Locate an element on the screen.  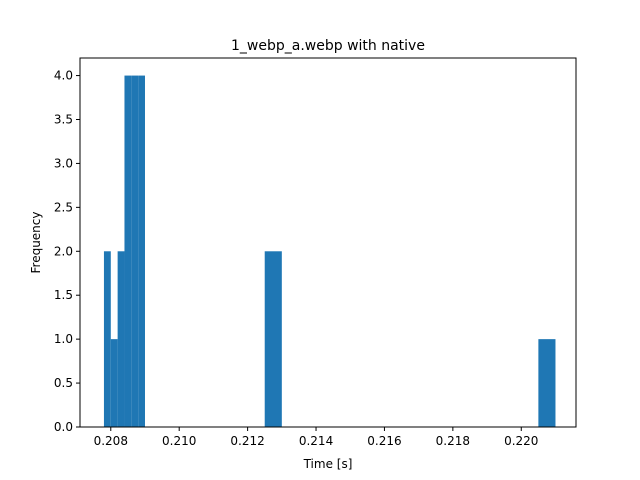
x-tick-label: 0.218 is located at coordinates (453, 441).